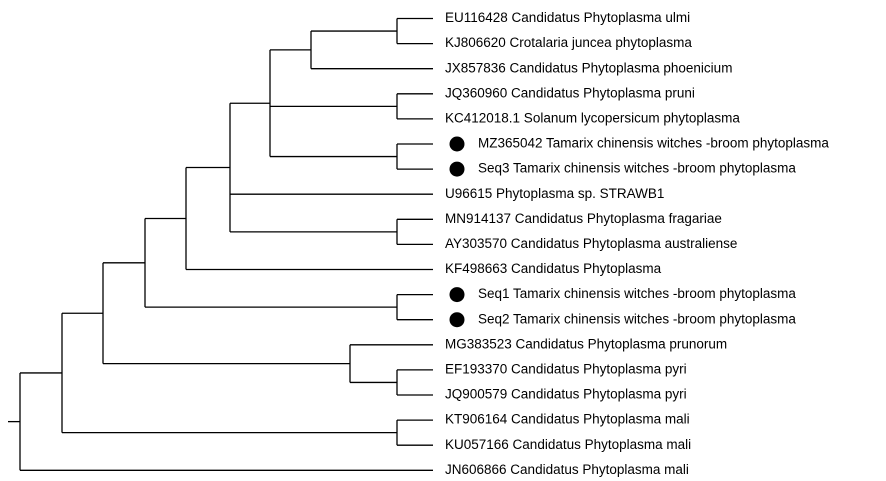 This screenshot has width=886, height=481. What do you see at coordinates (566, 368) in the screenshot?
I see `leaf-label: EF193370 Candidatus Phytoplasma pyri` at bounding box center [566, 368].